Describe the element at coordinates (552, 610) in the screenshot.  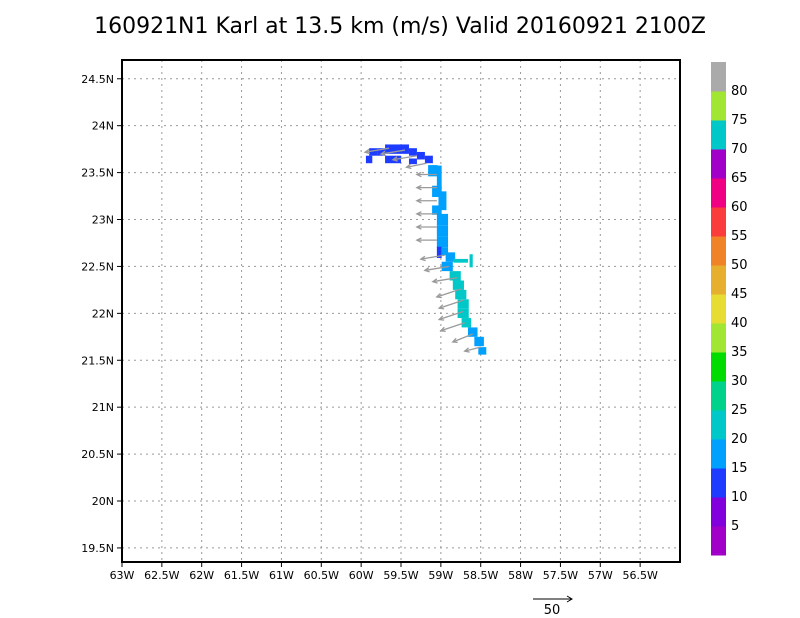
I see `reference-vector-label: 50` at that location.